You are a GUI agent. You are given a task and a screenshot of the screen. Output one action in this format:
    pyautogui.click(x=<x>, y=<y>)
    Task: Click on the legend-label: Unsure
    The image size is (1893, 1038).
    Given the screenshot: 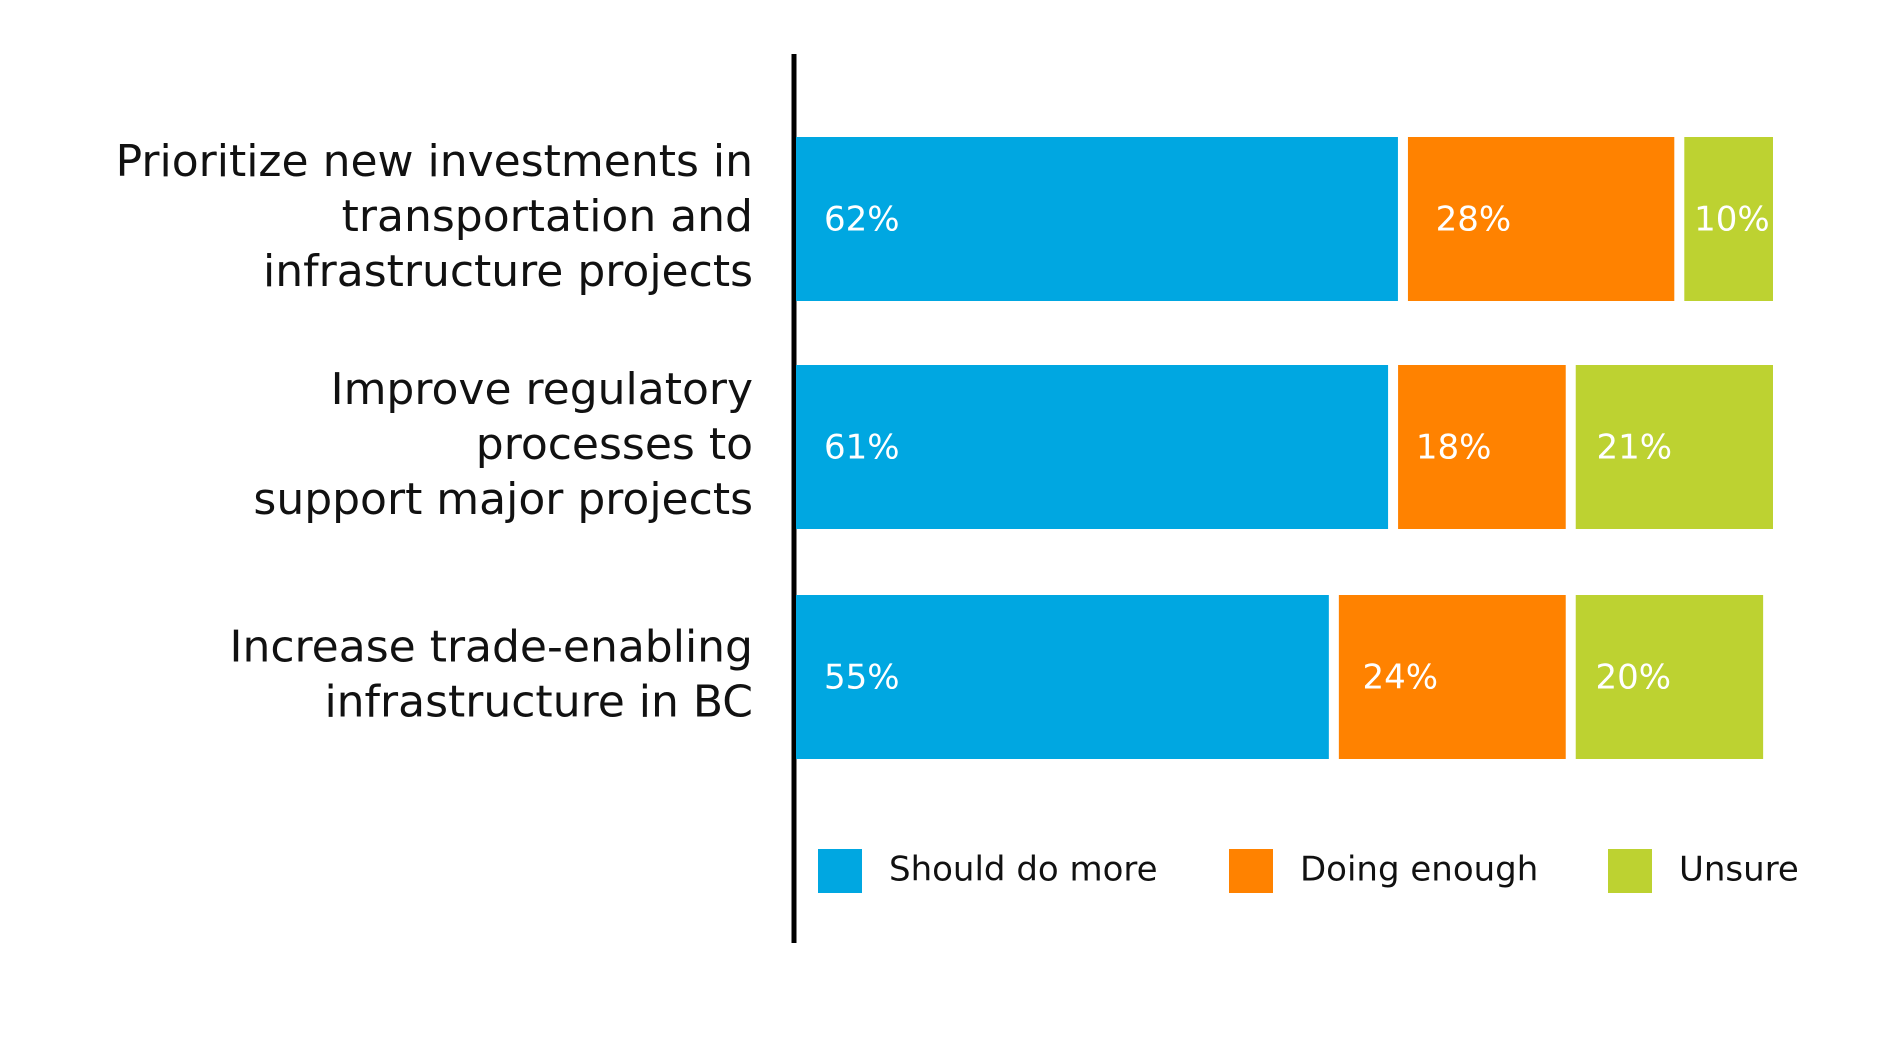 What is the action you would take?
    pyautogui.click(x=1739, y=870)
    